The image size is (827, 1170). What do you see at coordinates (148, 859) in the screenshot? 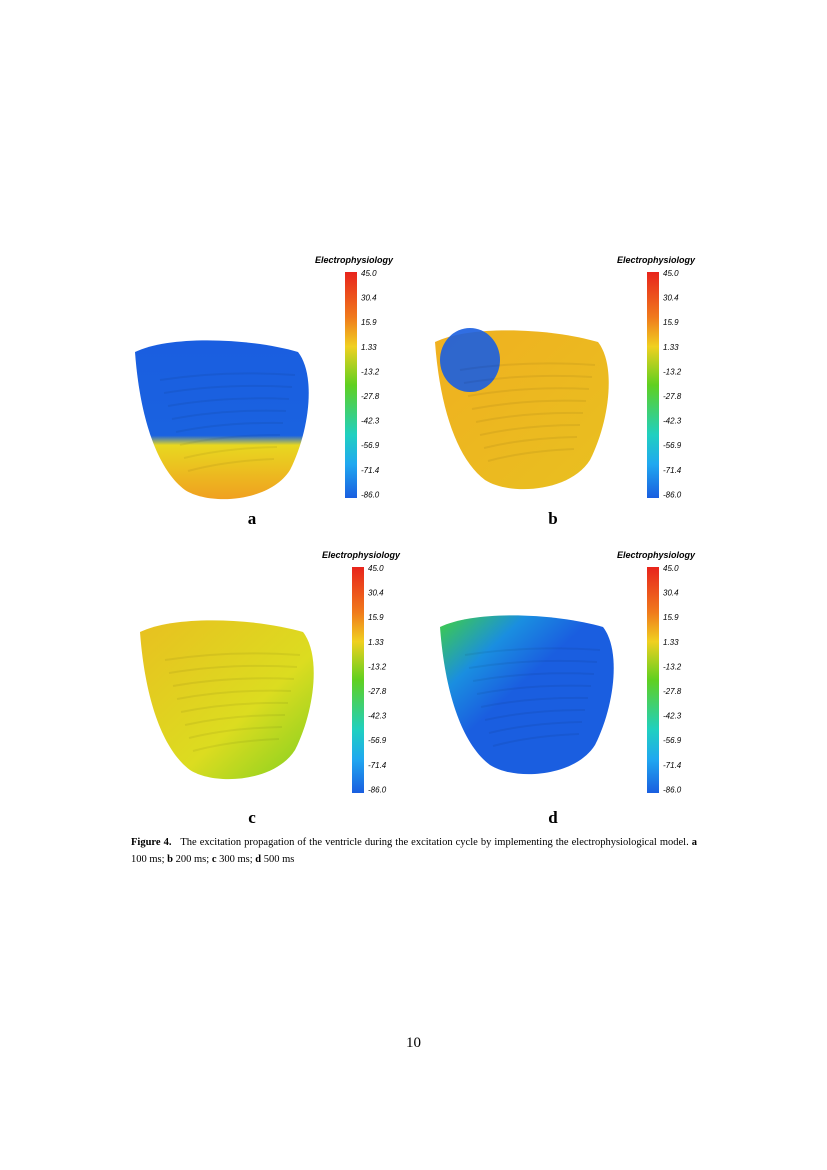
I see `caption-item-text: 100 ms;` at bounding box center [148, 859].